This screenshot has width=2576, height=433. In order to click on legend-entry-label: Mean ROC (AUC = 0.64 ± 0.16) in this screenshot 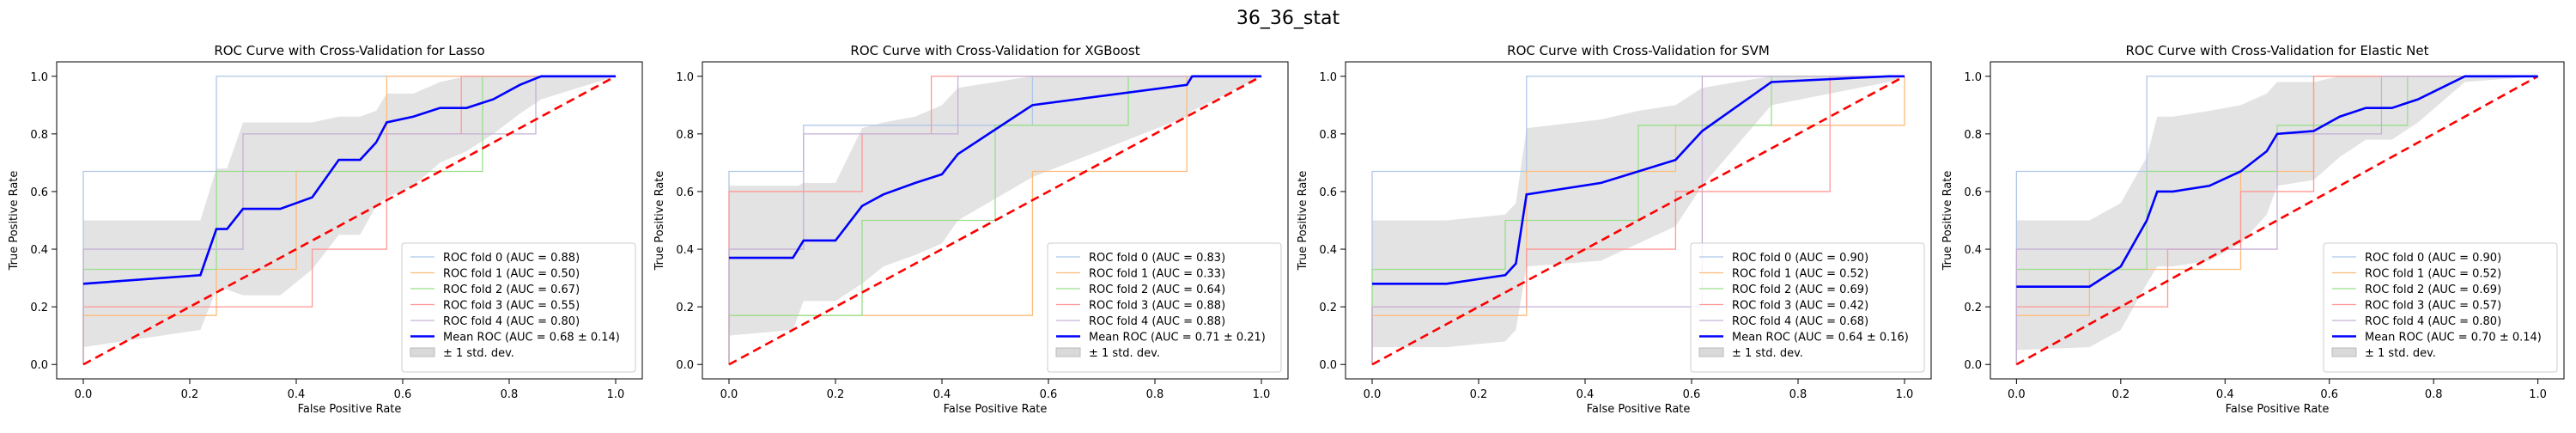, I will do `click(1821, 338)`.